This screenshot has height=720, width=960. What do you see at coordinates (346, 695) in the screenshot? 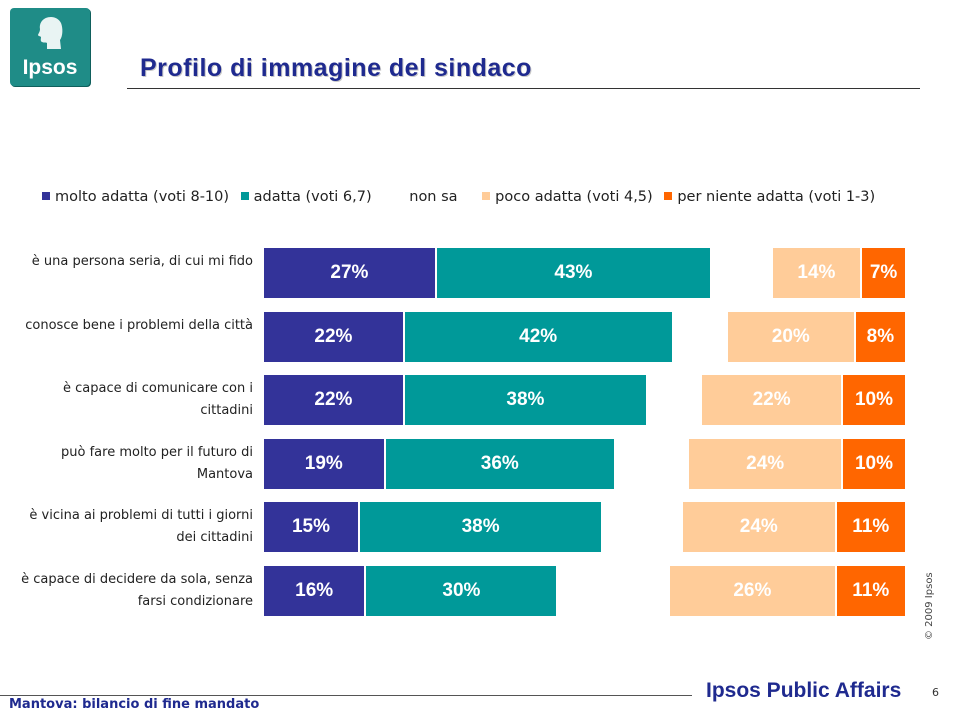
I see `footer-divider` at bounding box center [346, 695].